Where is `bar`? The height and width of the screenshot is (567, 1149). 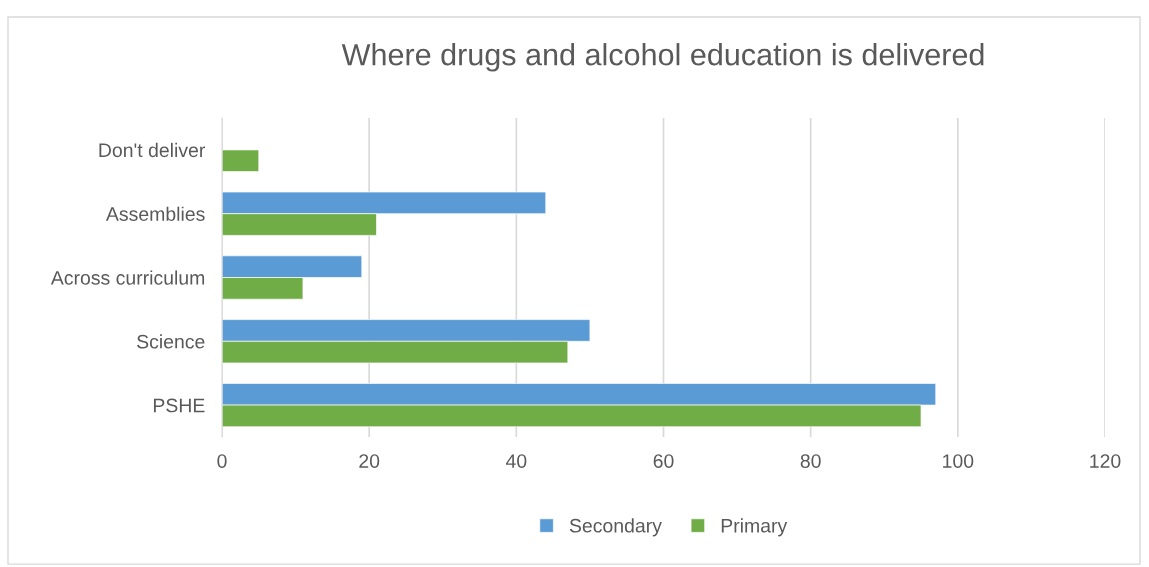
bar is located at coordinates (241, 160).